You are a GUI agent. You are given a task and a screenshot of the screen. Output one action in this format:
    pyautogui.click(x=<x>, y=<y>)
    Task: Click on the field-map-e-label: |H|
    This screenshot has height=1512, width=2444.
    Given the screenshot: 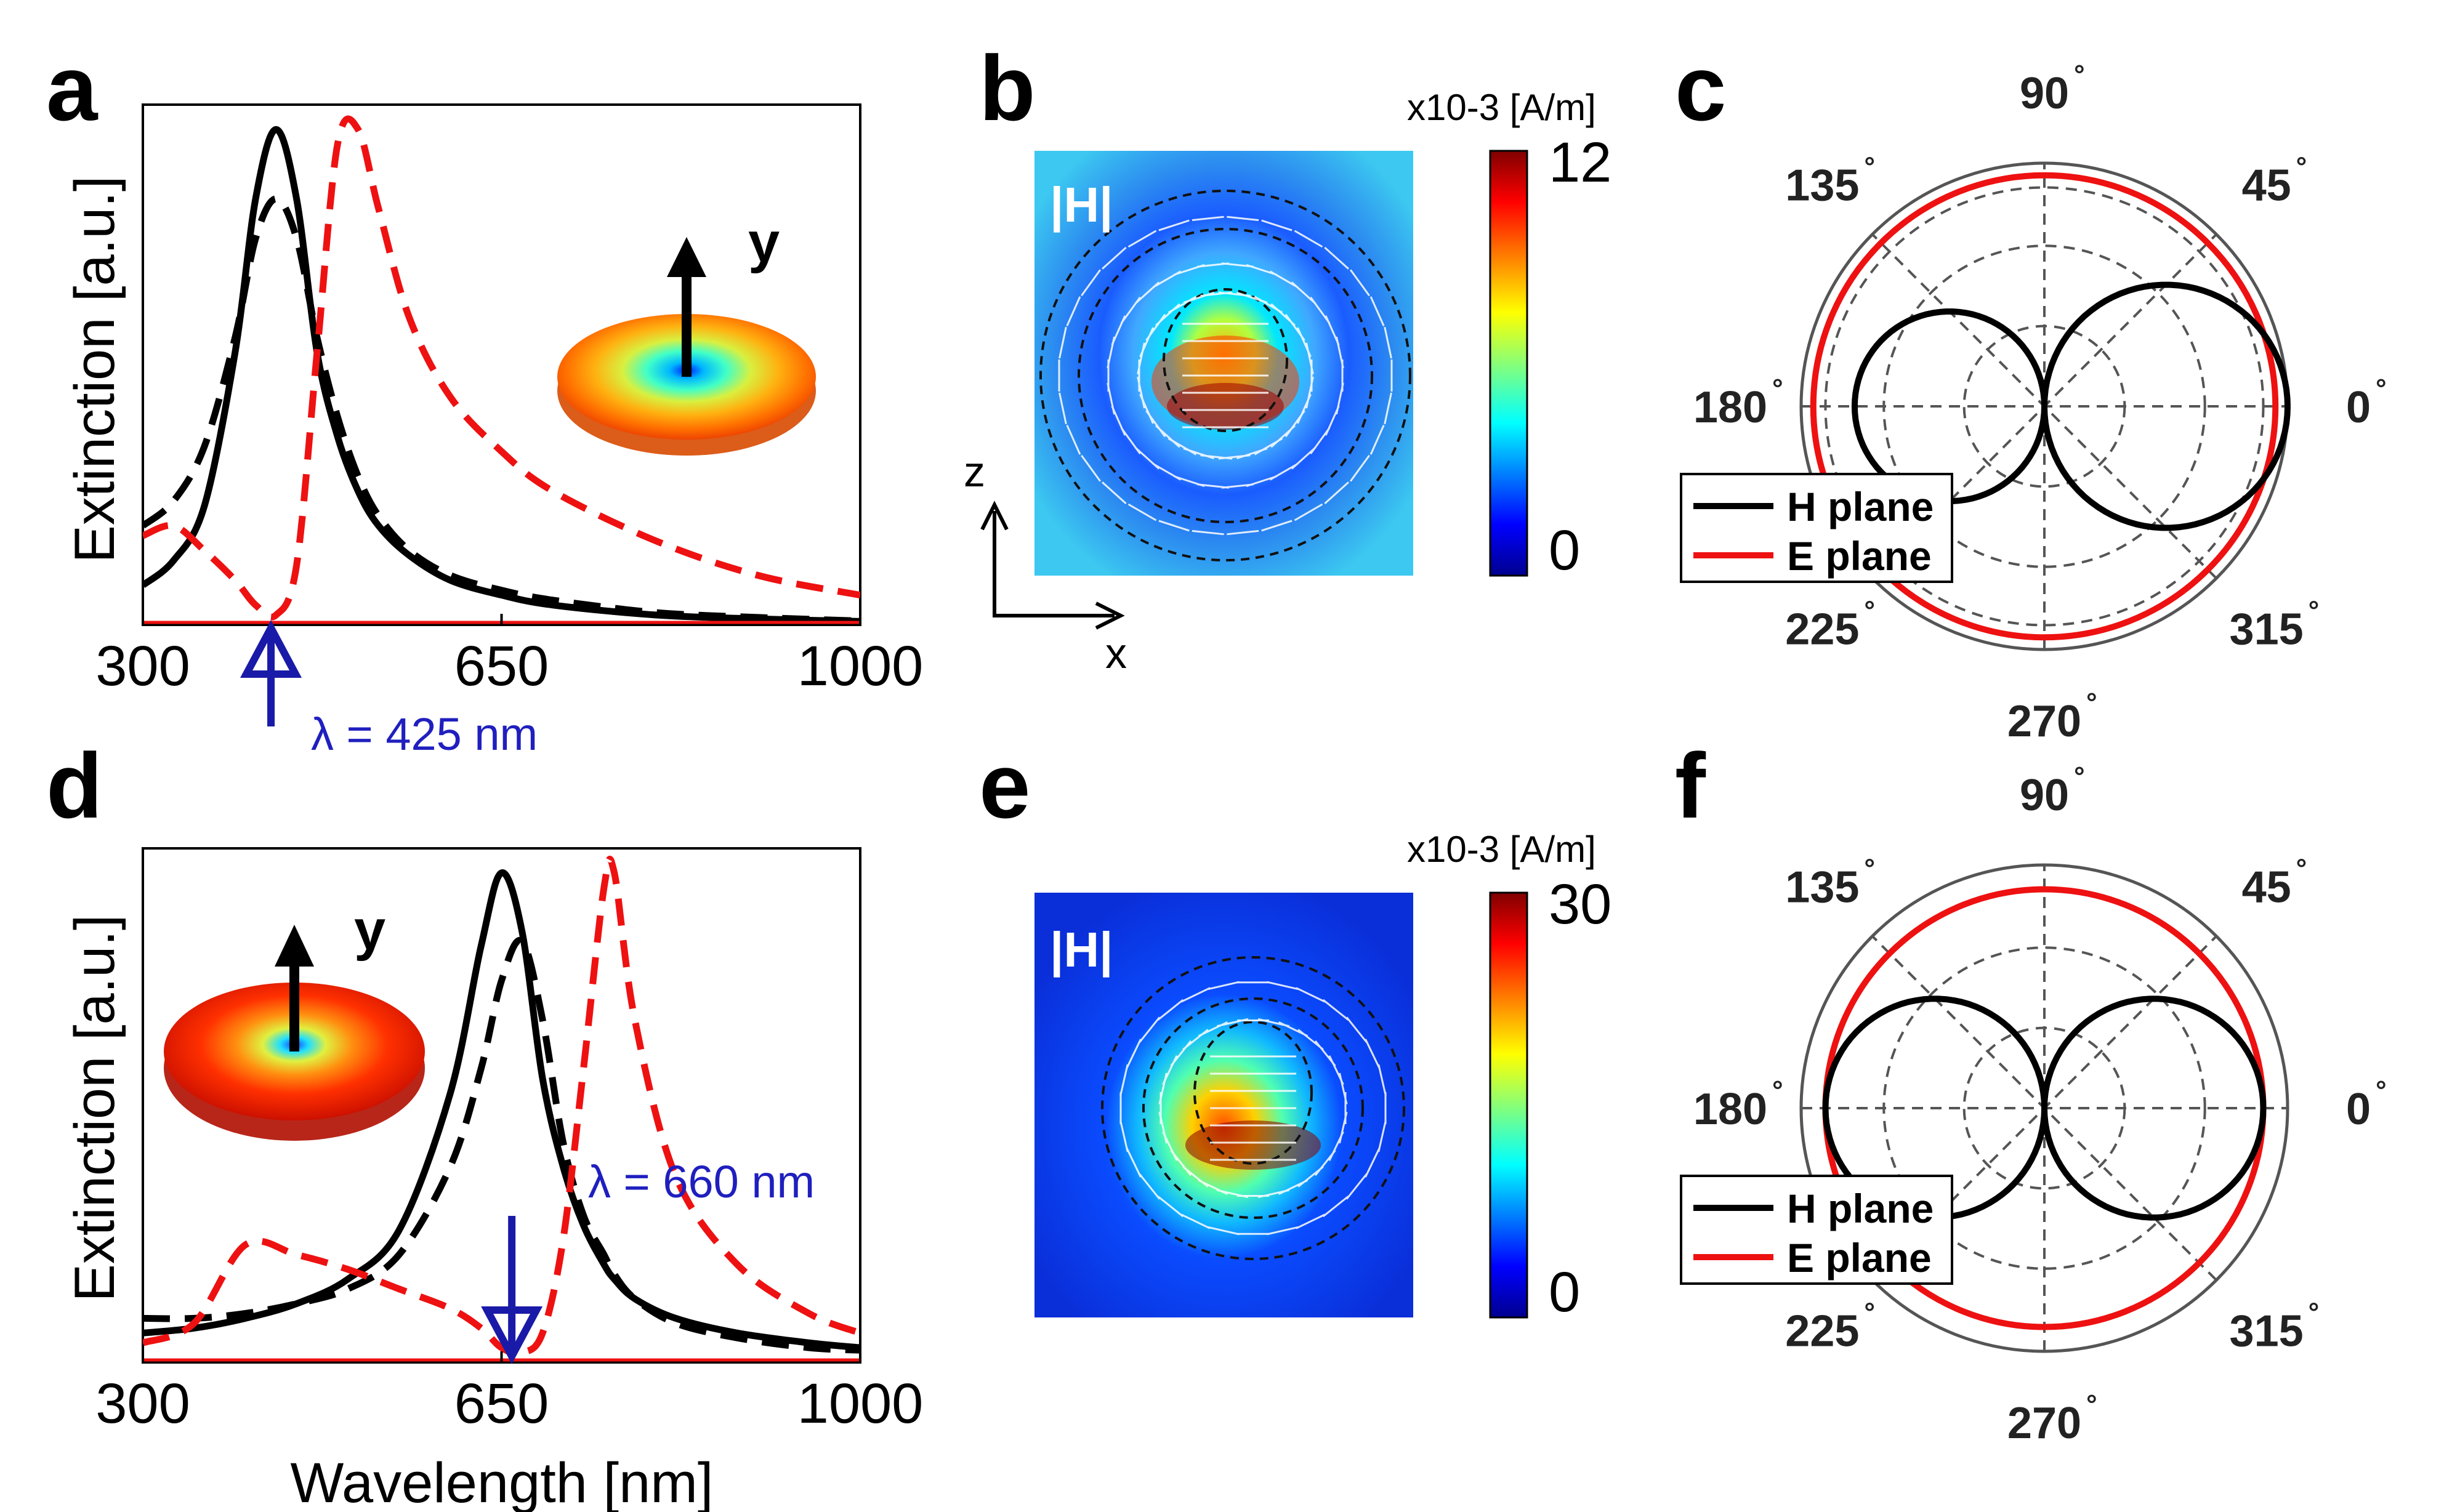 What is the action you would take?
    pyautogui.click(x=1081, y=950)
    